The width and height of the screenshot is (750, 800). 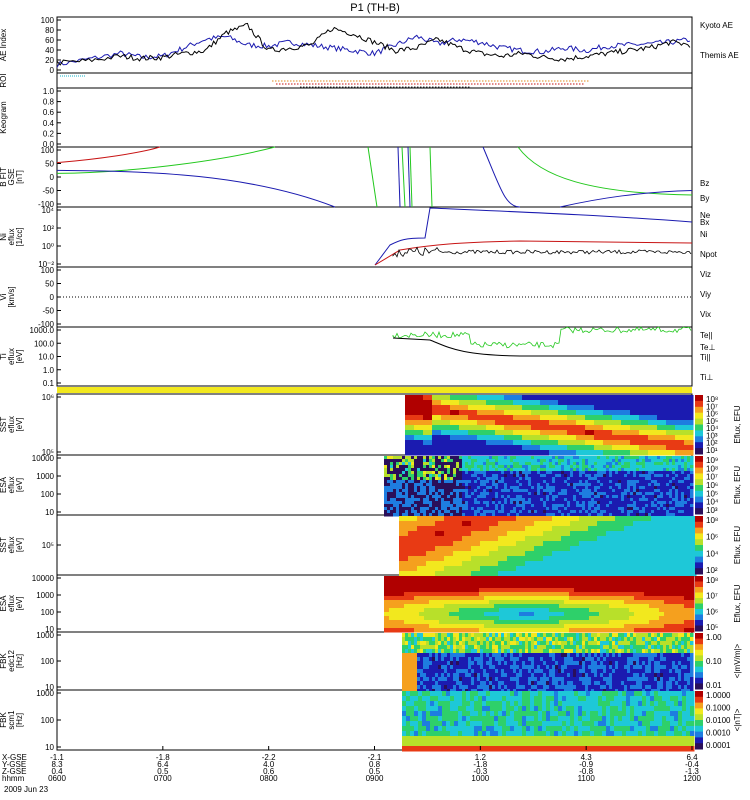 What do you see at coordinates (49, 629) in the screenshot?
I see `ytick-esa_i: 10` at bounding box center [49, 629].